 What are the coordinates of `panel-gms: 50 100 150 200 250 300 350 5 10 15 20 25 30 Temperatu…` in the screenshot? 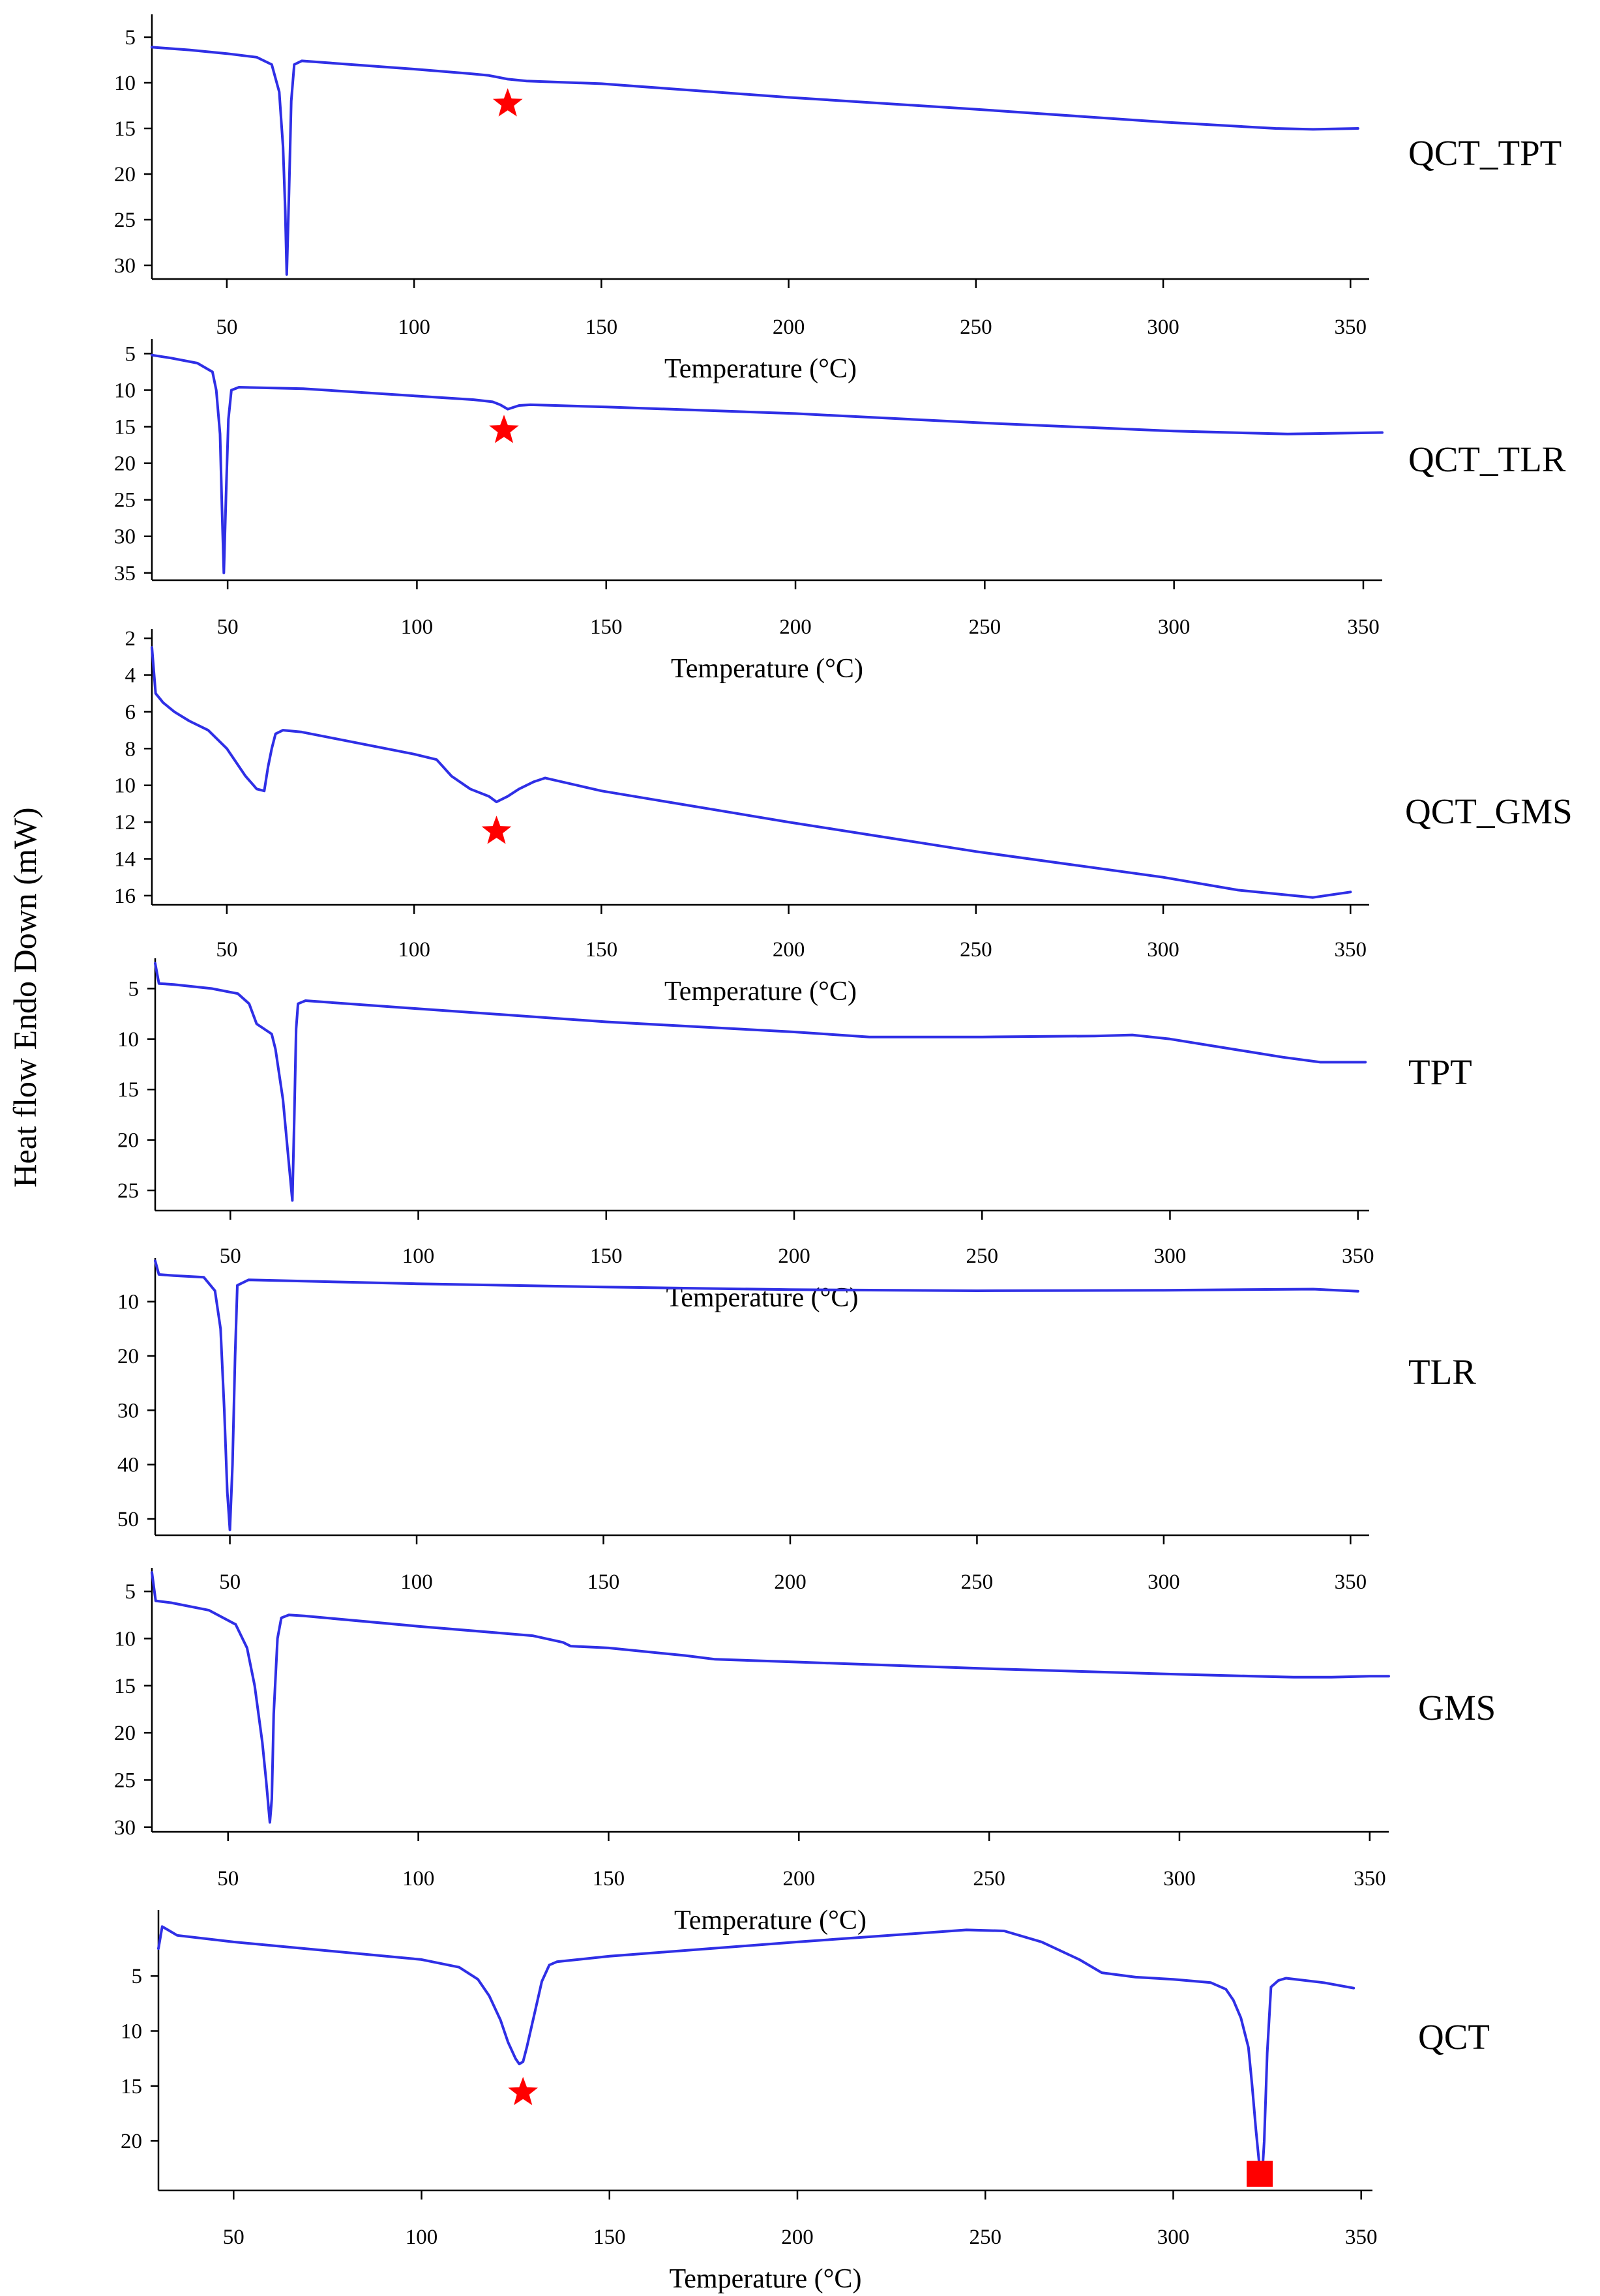 It's located at (805, 1751).